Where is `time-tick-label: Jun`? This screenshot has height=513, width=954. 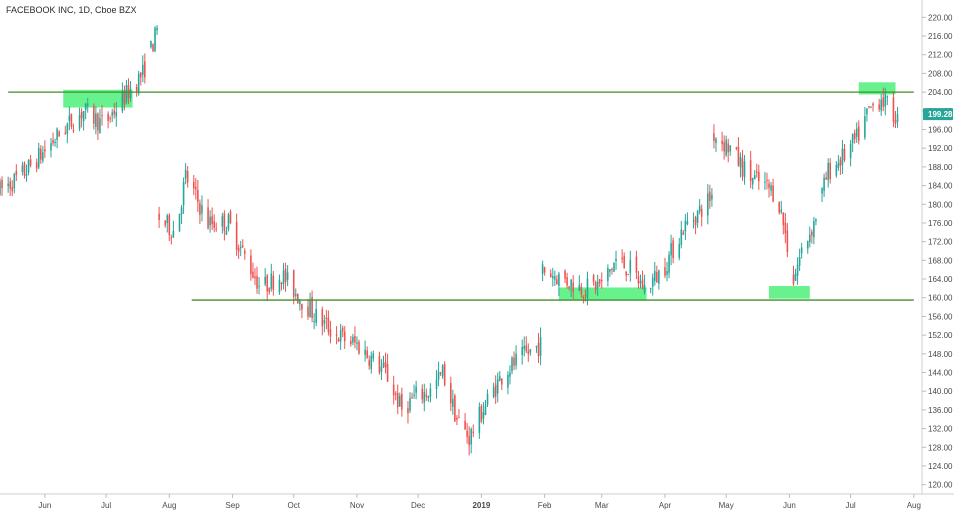
time-tick-label: Jun is located at coordinates (789, 505).